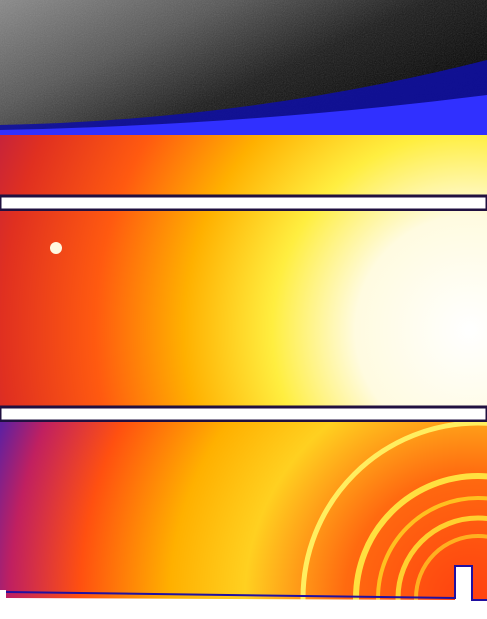 The width and height of the screenshot is (487, 619). What do you see at coordinates (56, 248) in the screenshot?
I see `spot` at bounding box center [56, 248].